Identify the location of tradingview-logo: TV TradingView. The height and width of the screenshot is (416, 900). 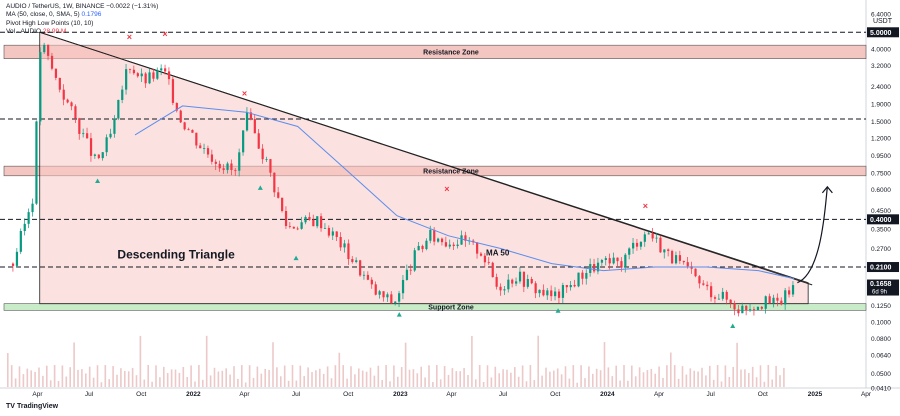
(32, 406).